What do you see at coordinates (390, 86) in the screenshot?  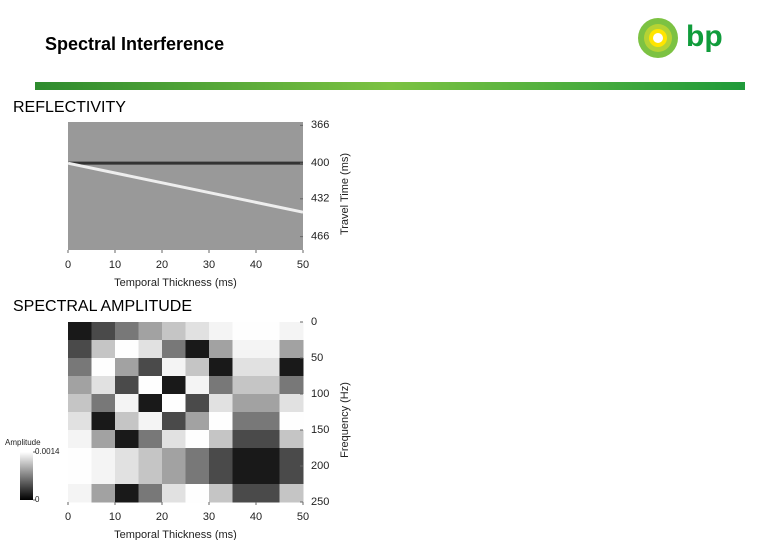 I see `header-bar` at bounding box center [390, 86].